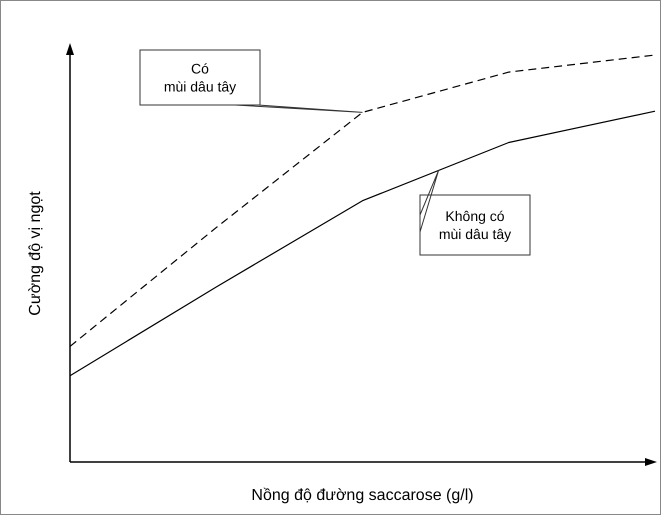 This screenshot has height=515, width=661. What do you see at coordinates (35, 253) in the screenshot?
I see `y-axis-title: Cường độ vị ngọt` at bounding box center [35, 253].